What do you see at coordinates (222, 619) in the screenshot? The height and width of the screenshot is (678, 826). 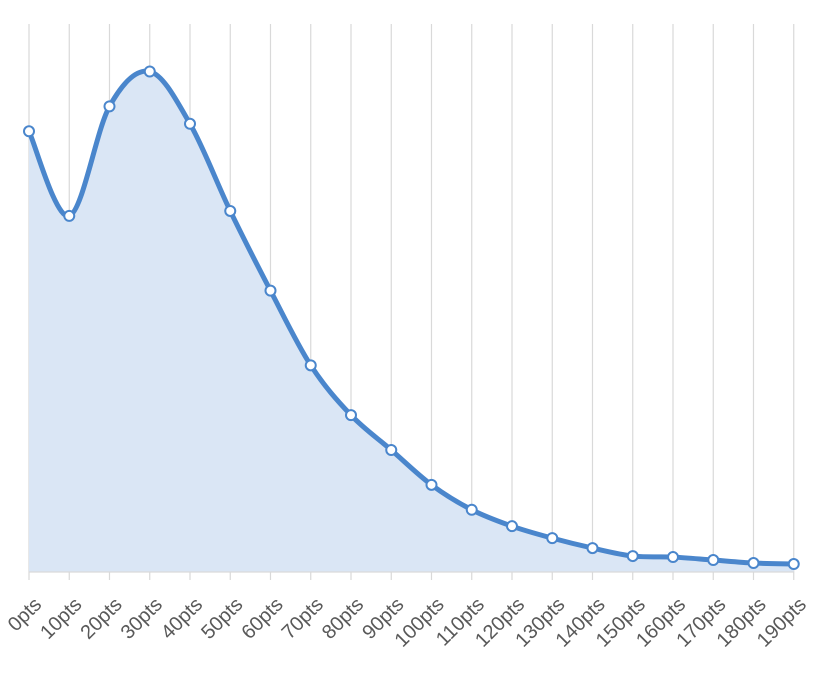 I see `x-tick-label: 50pts` at bounding box center [222, 619].